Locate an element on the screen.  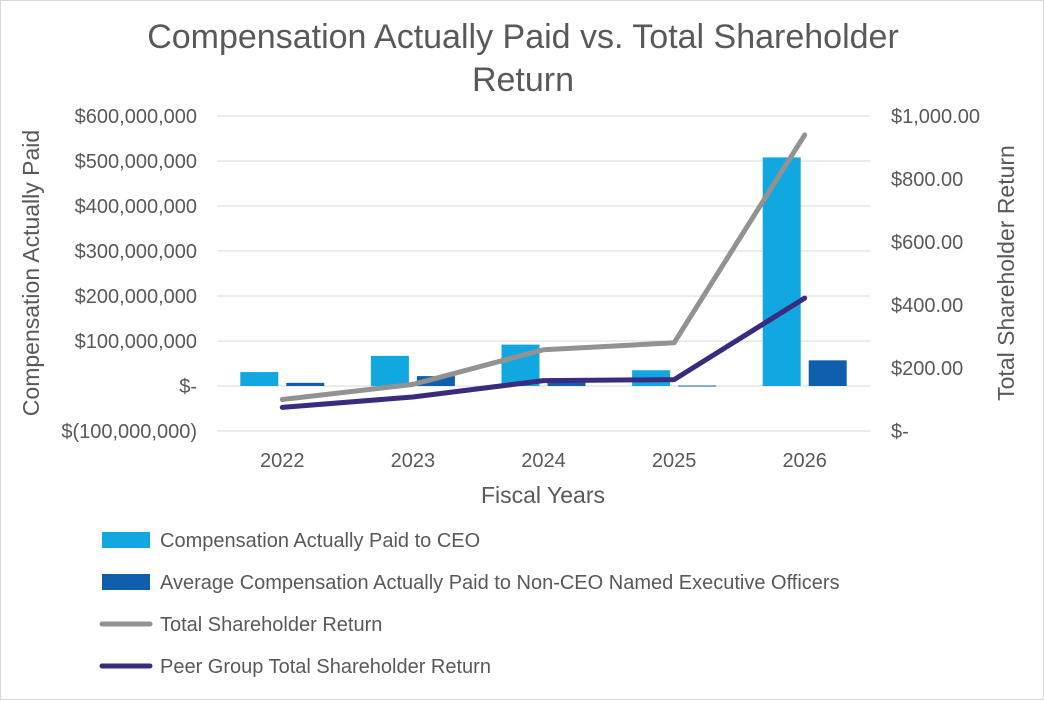
y2-tick-label-5: $- is located at coordinates (900, 432).